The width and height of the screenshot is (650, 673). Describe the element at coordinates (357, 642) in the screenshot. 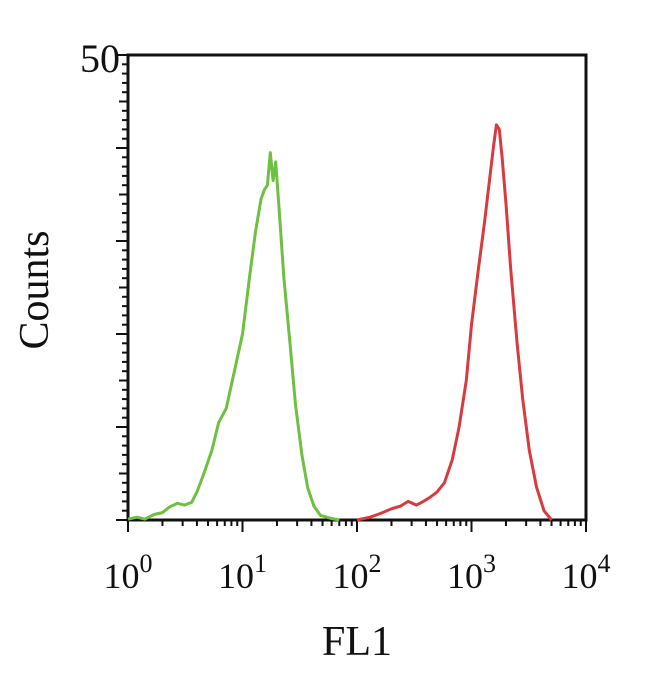

I see `x-axis-label: FL1` at that location.